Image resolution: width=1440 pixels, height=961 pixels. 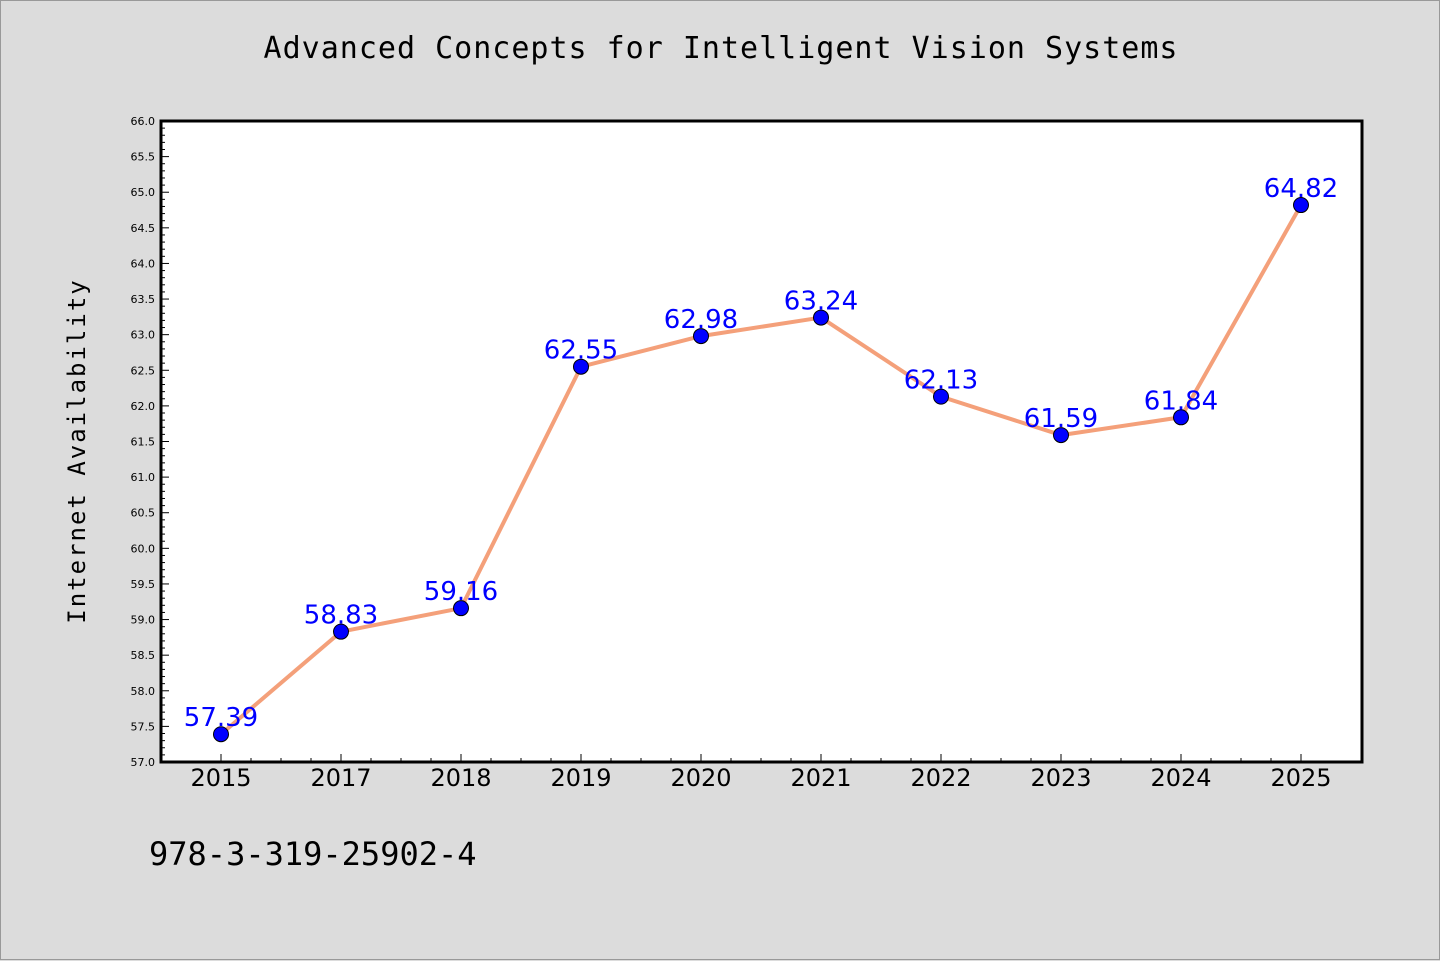 I want to click on y-tick-label: 64.5, so click(x=143, y=228).